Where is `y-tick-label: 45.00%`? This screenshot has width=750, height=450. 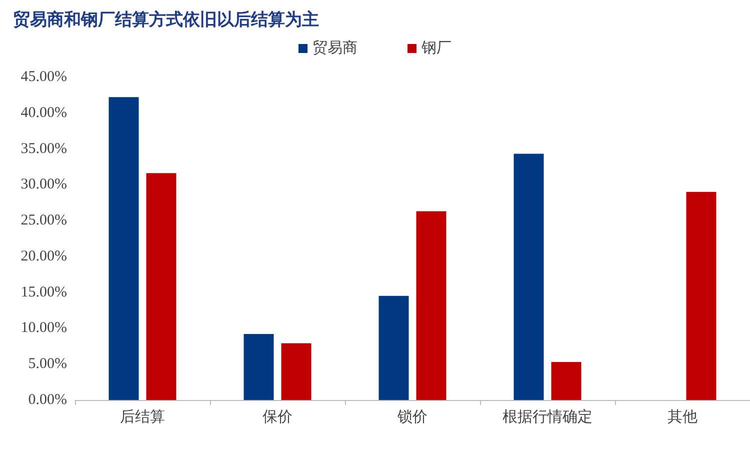 y-tick-label: 45.00% is located at coordinates (43, 77).